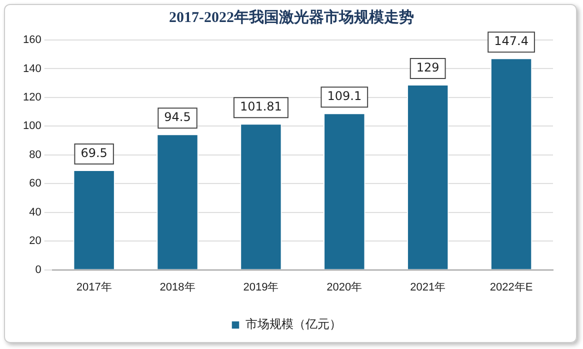  Describe the element at coordinates (294, 324) in the screenshot. I see `legend-label: 市场规模（亿元）` at that location.